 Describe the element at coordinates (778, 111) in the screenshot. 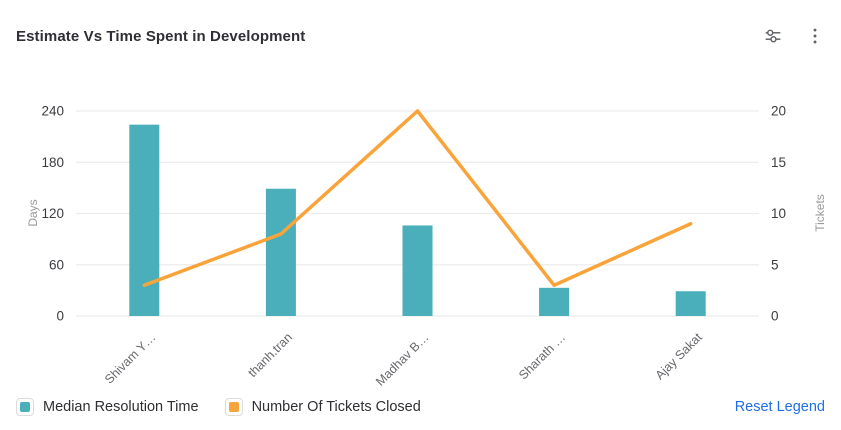

I see `right-axis-tick-label: 20` at that location.